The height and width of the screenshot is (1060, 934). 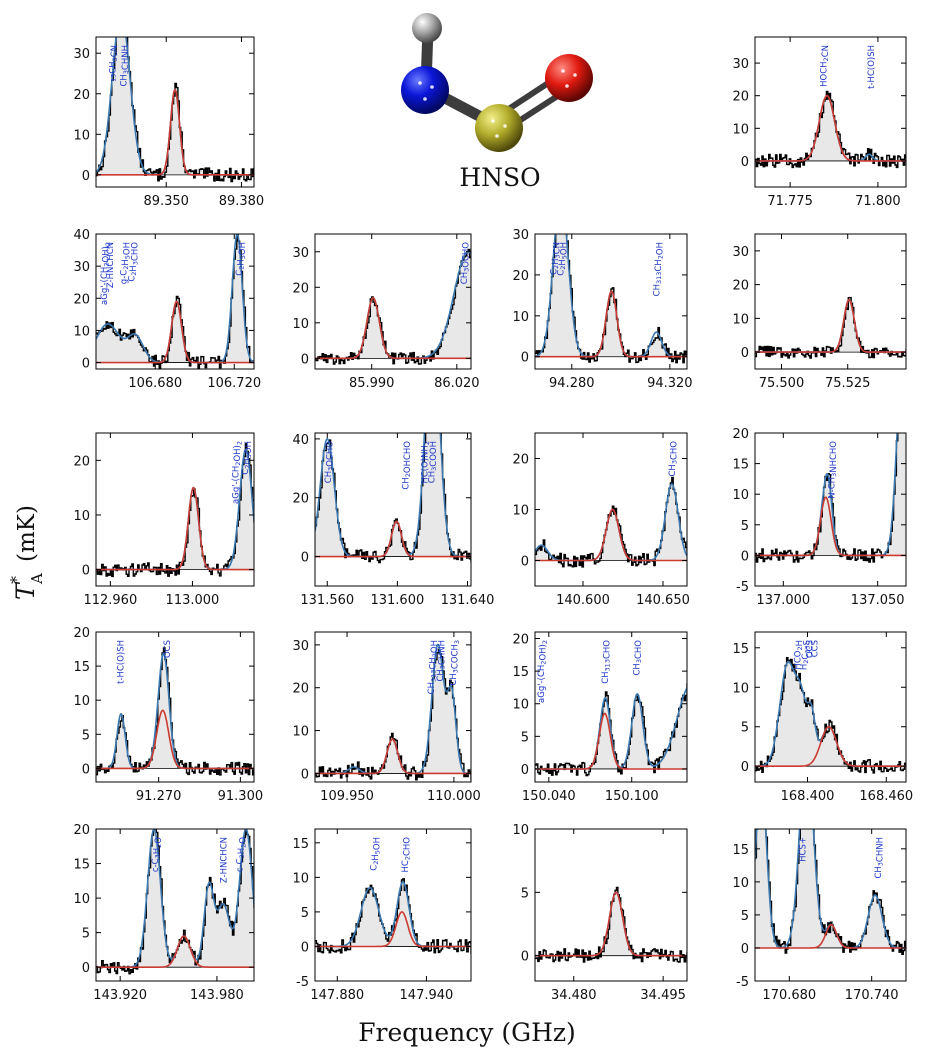 I want to click on line-id-label: CH3OCHO, so click(x=330, y=462).